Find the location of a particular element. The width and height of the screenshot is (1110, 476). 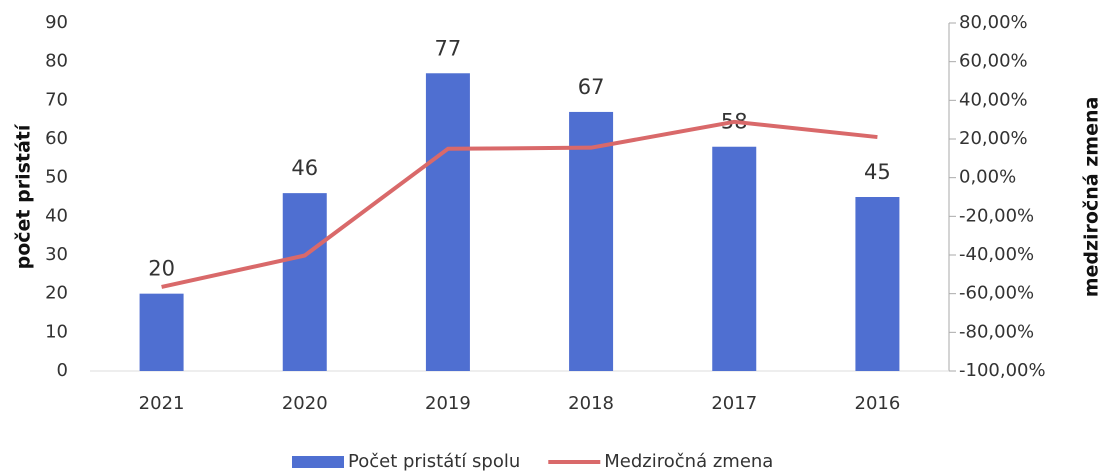

data-label: 45 is located at coordinates (877, 172).